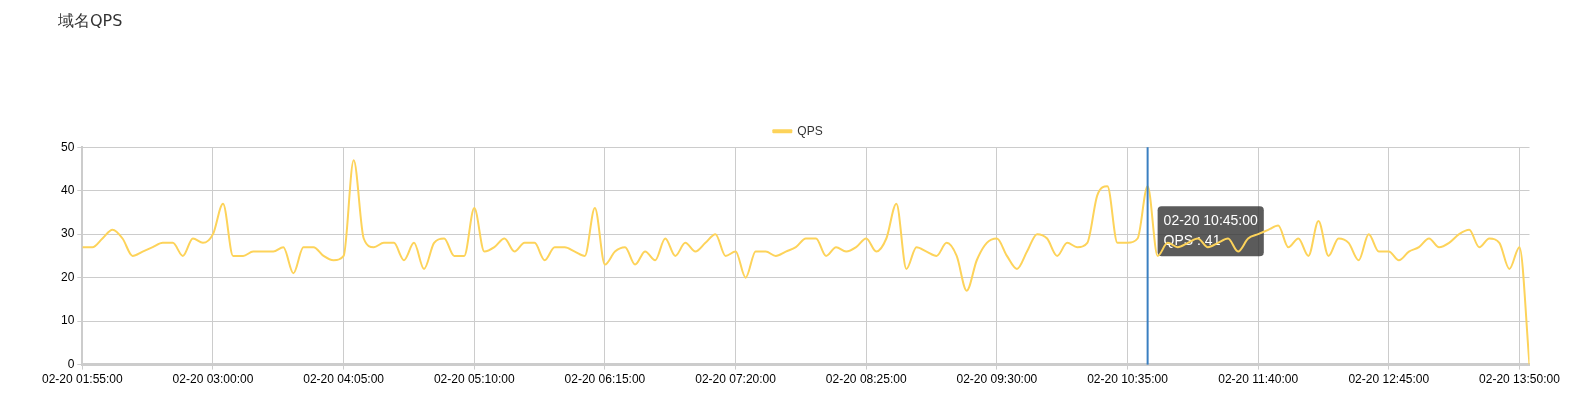 Image resolution: width=1571 pixels, height=398 pixels. What do you see at coordinates (67, 320) in the screenshot?
I see `y-tick-label: 10` at bounding box center [67, 320].